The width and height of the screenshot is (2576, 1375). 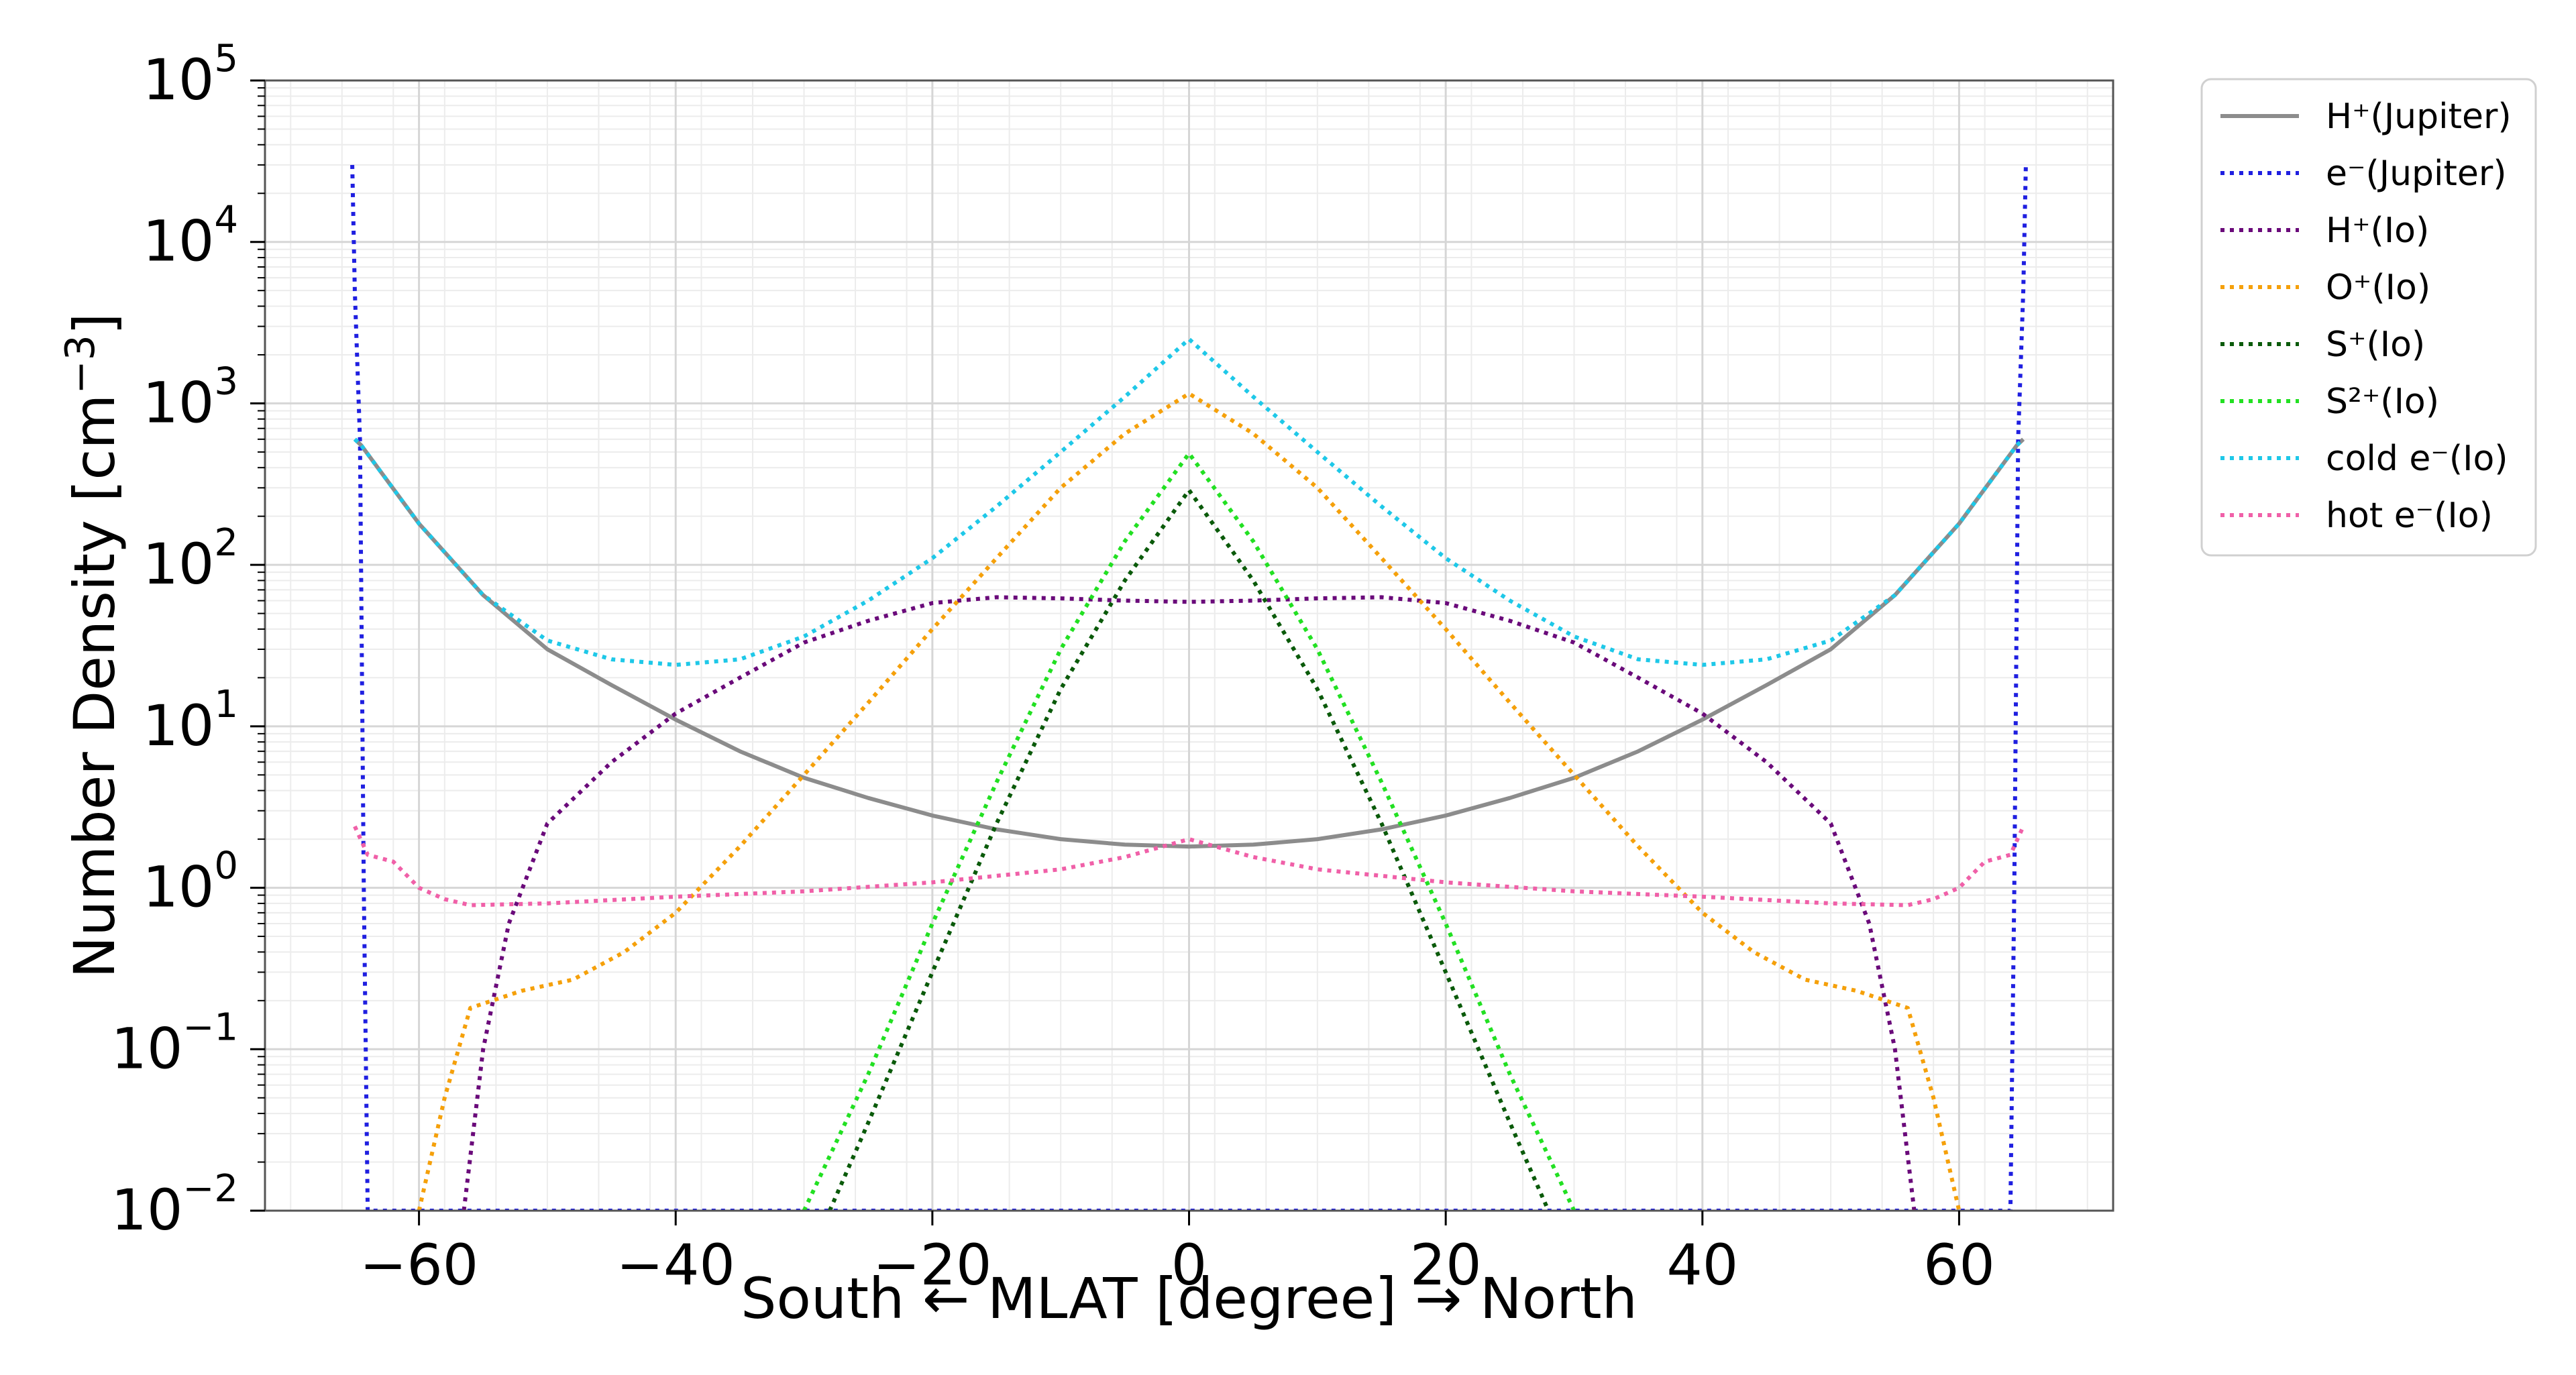 I want to click on x-tick-label: −40, so click(x=675, y=1265).